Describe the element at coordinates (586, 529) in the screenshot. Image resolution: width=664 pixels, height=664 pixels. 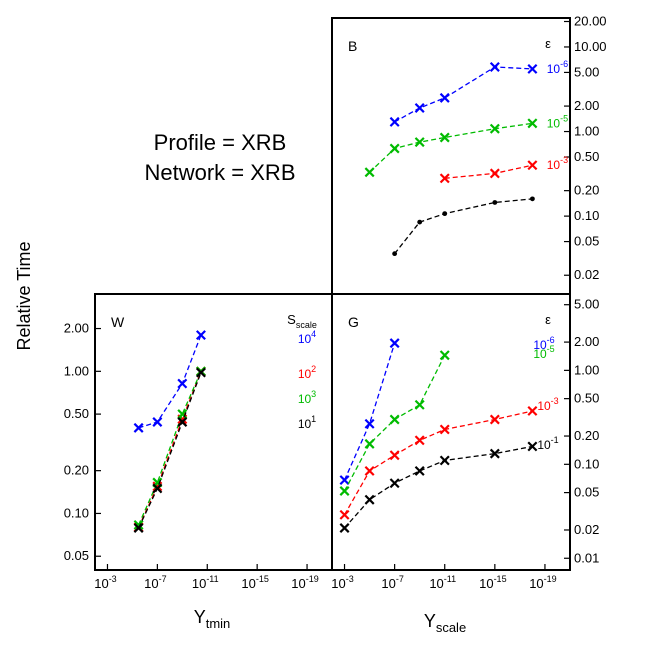
I see `y-tick-label: 0.02` at that location.